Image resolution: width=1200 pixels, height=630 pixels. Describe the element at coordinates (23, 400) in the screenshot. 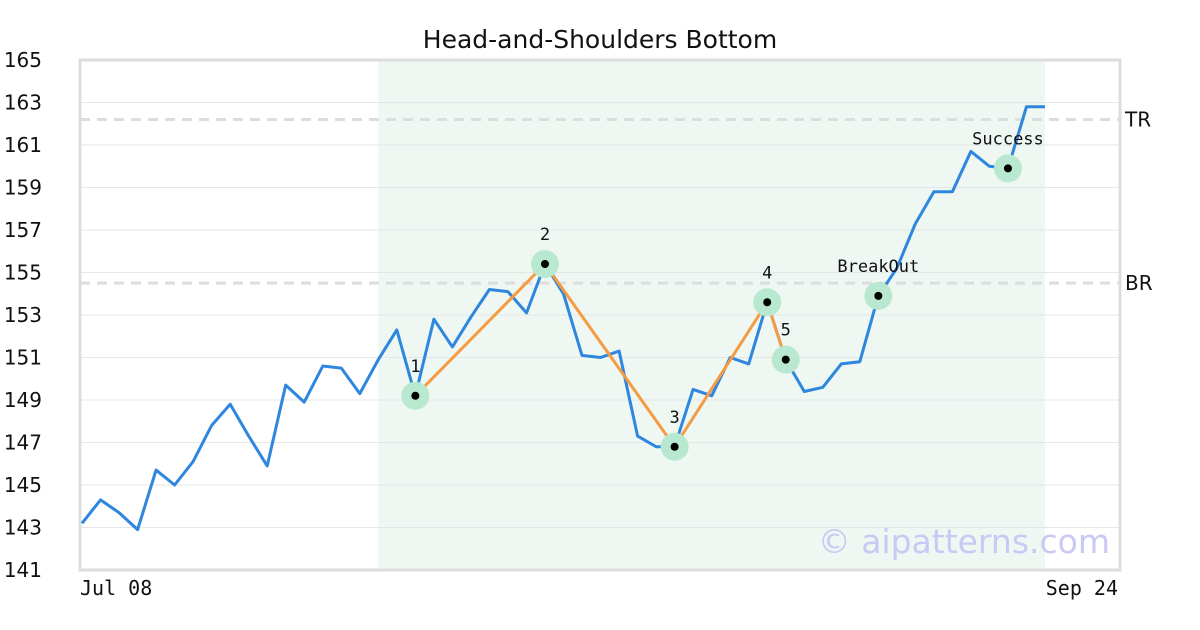

I see `y-tick-label: 149` at that location.